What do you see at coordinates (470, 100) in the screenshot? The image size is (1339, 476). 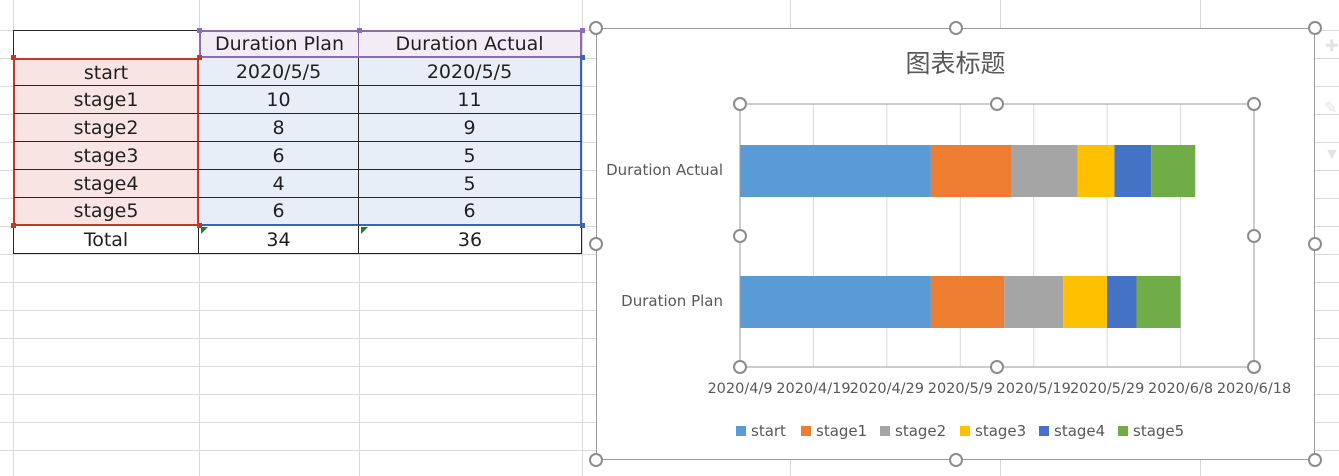 I see `cell-actual: 11` at bounding box center [470, 100].